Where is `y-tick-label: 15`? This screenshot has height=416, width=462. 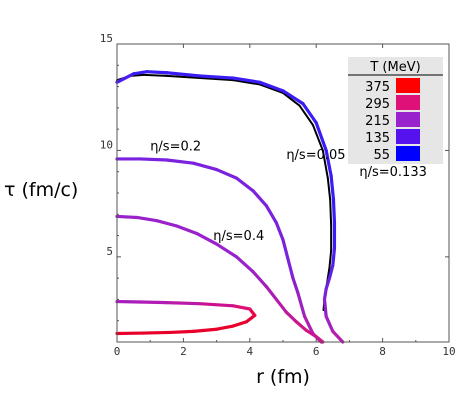 y-tick-label: 15 is located at coordinates (106, 38).